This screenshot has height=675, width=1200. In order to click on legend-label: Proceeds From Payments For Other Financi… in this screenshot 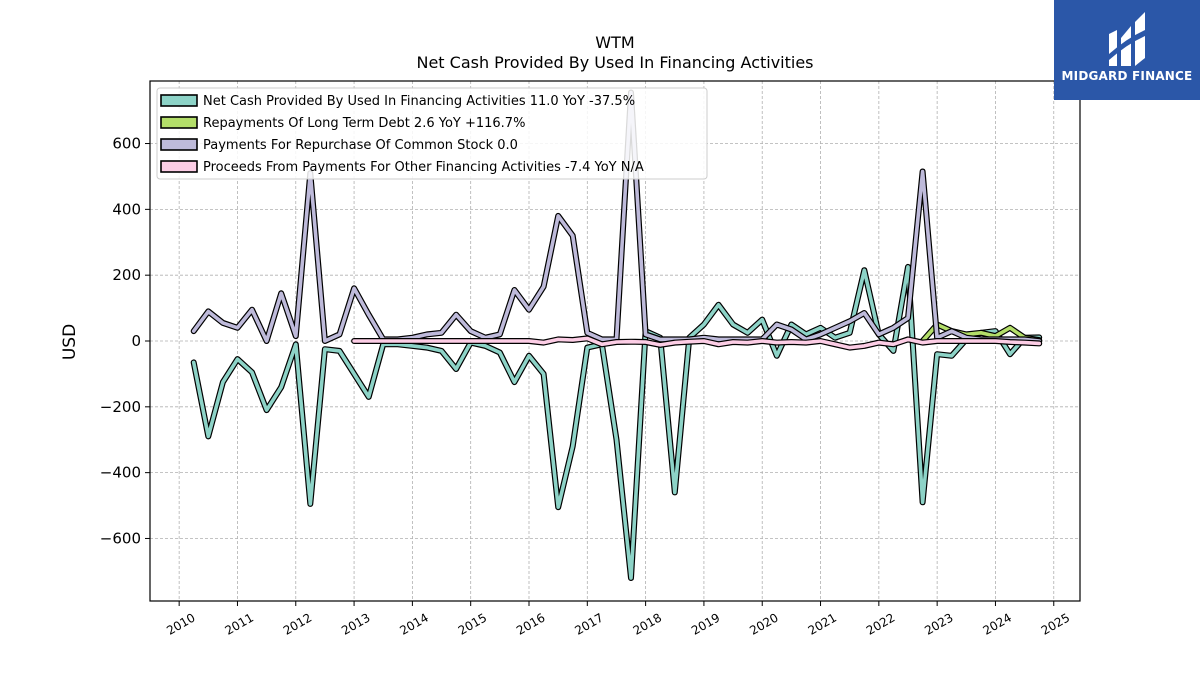, I will do `click(423, 167)`.